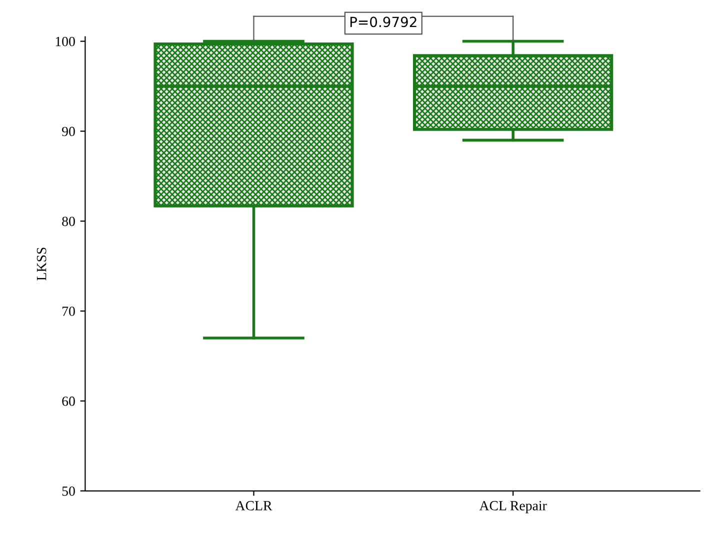 The image size is (704, 533). Describe the element at coordinates (68, 131) in the screenshot. I see `y-tick-label: 90` at that location.